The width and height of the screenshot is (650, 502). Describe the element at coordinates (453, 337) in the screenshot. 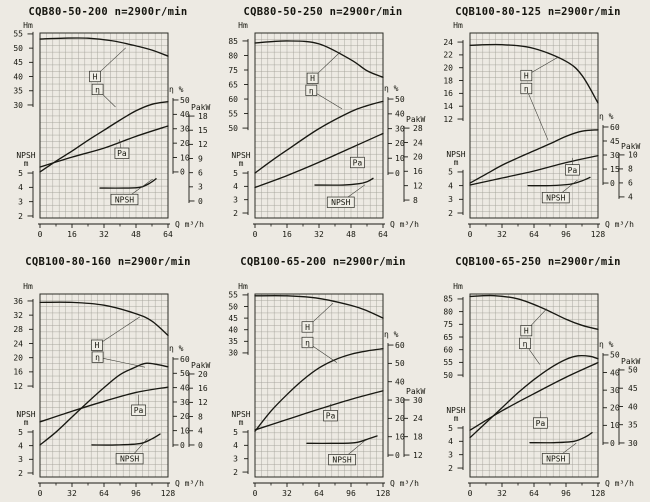

I see `head-axis: 85 80 75 65 60 55 50` at that location.